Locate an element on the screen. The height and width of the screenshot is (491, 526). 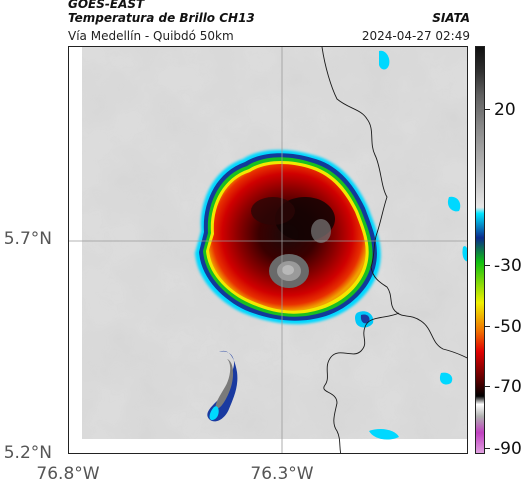
storm-cell is located at coordinates (288, 237).